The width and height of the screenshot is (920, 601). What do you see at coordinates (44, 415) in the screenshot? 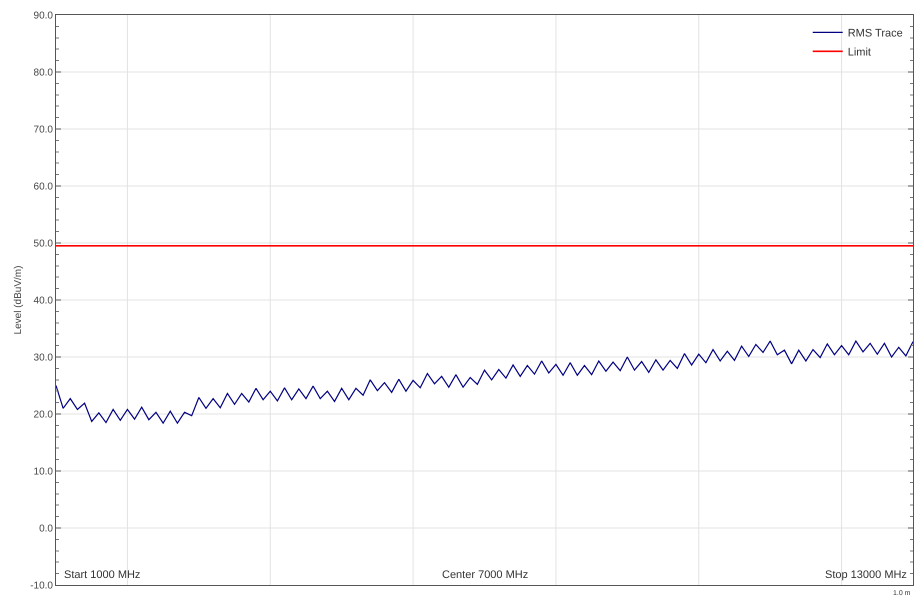
I see `y-tick-label: 20.0` at bounding box center [44, 415].